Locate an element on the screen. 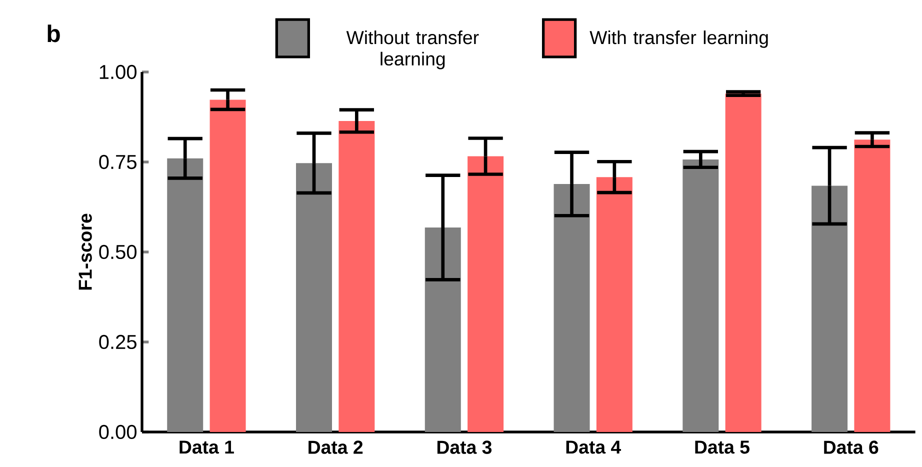 The width and height of the screenshot is (922, 467). x-tick-label: Data 5 is located at coordinates (722, 447).